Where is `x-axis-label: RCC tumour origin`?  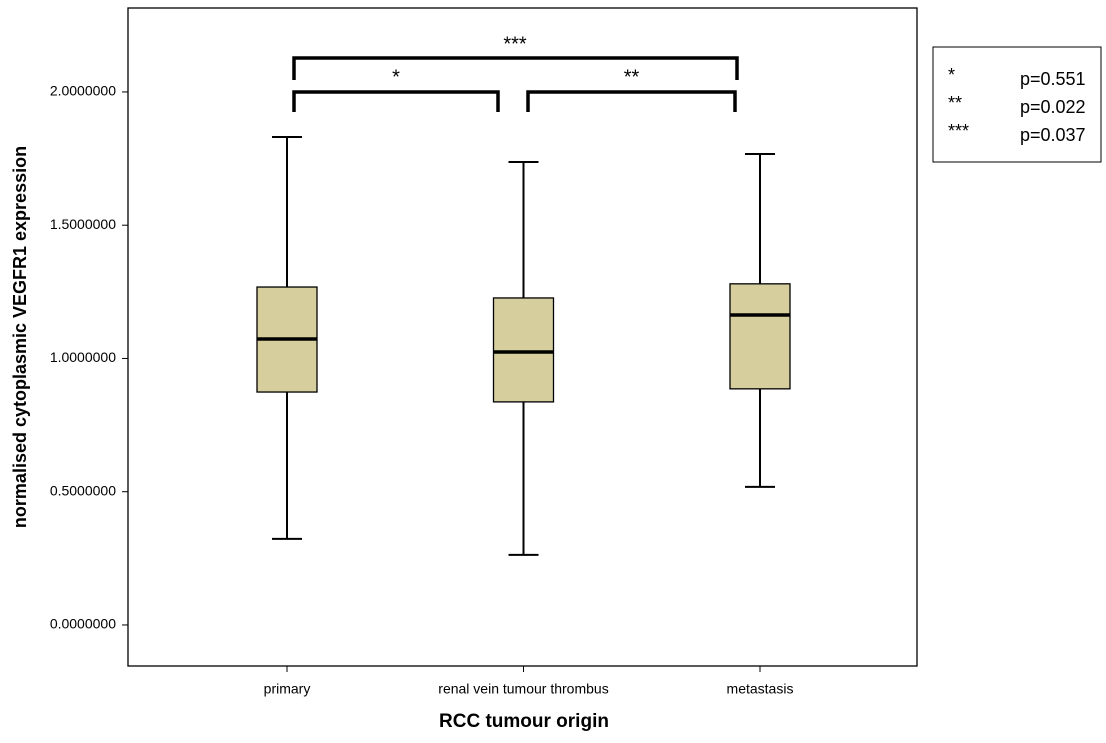 x-axis-label: RCC tumour origin is located at coordinates (524, 721).